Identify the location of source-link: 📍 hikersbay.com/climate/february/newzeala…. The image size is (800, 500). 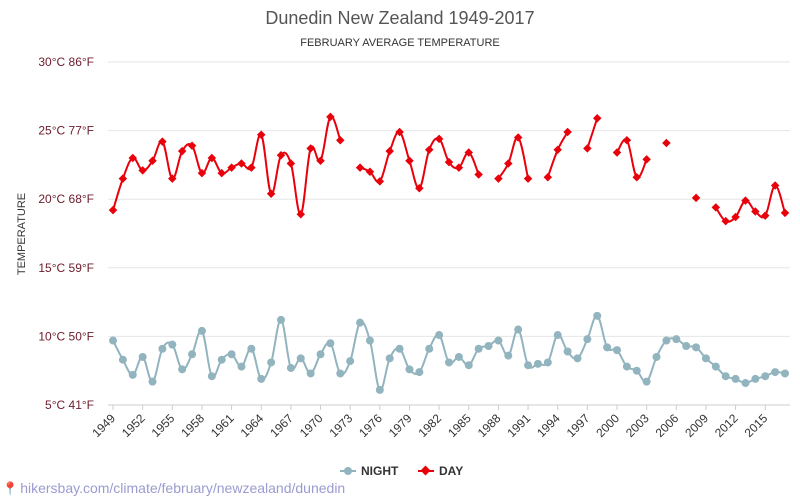
(173, 488).